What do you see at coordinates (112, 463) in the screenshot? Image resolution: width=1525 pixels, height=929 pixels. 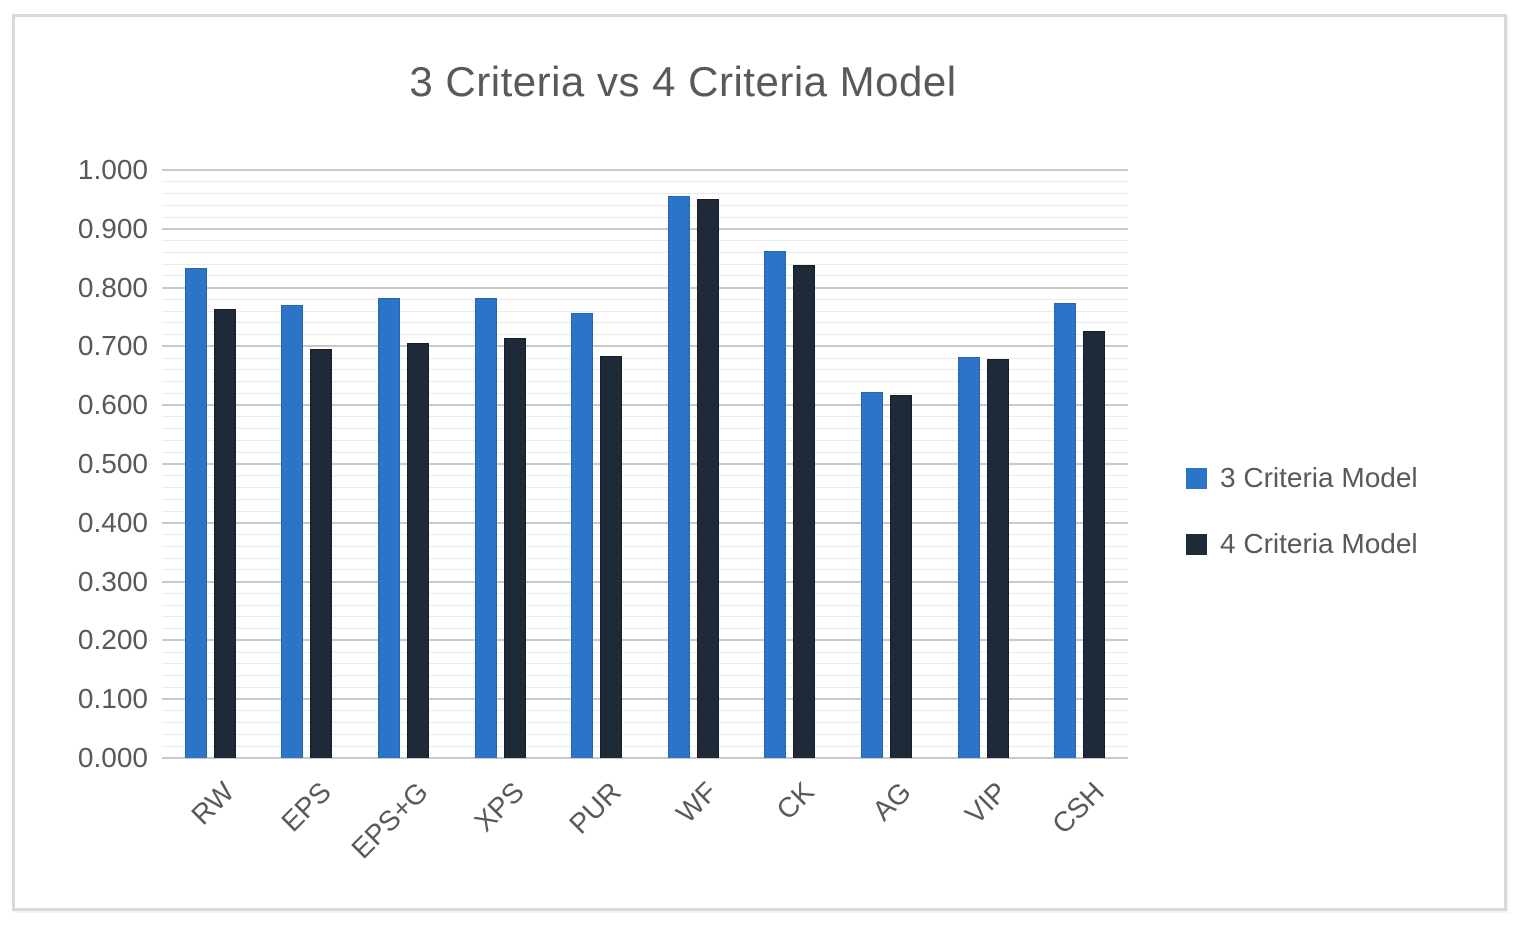 I see `y-axis-tick-label: 0.500` at bounding box center [112, 463].